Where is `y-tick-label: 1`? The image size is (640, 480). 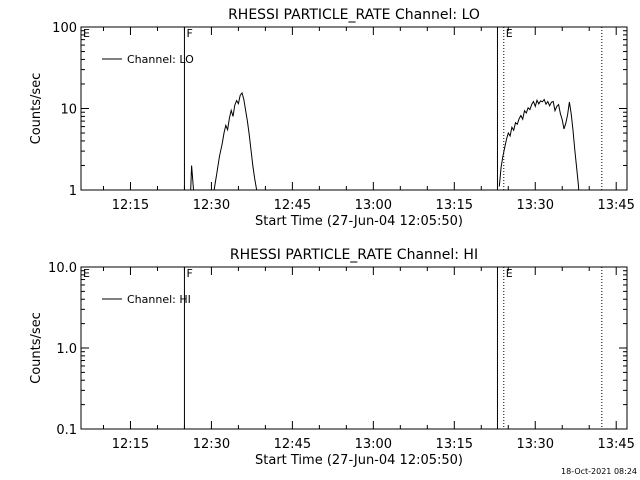
y-tick-label: 1 is located at coordinates (73, 191).